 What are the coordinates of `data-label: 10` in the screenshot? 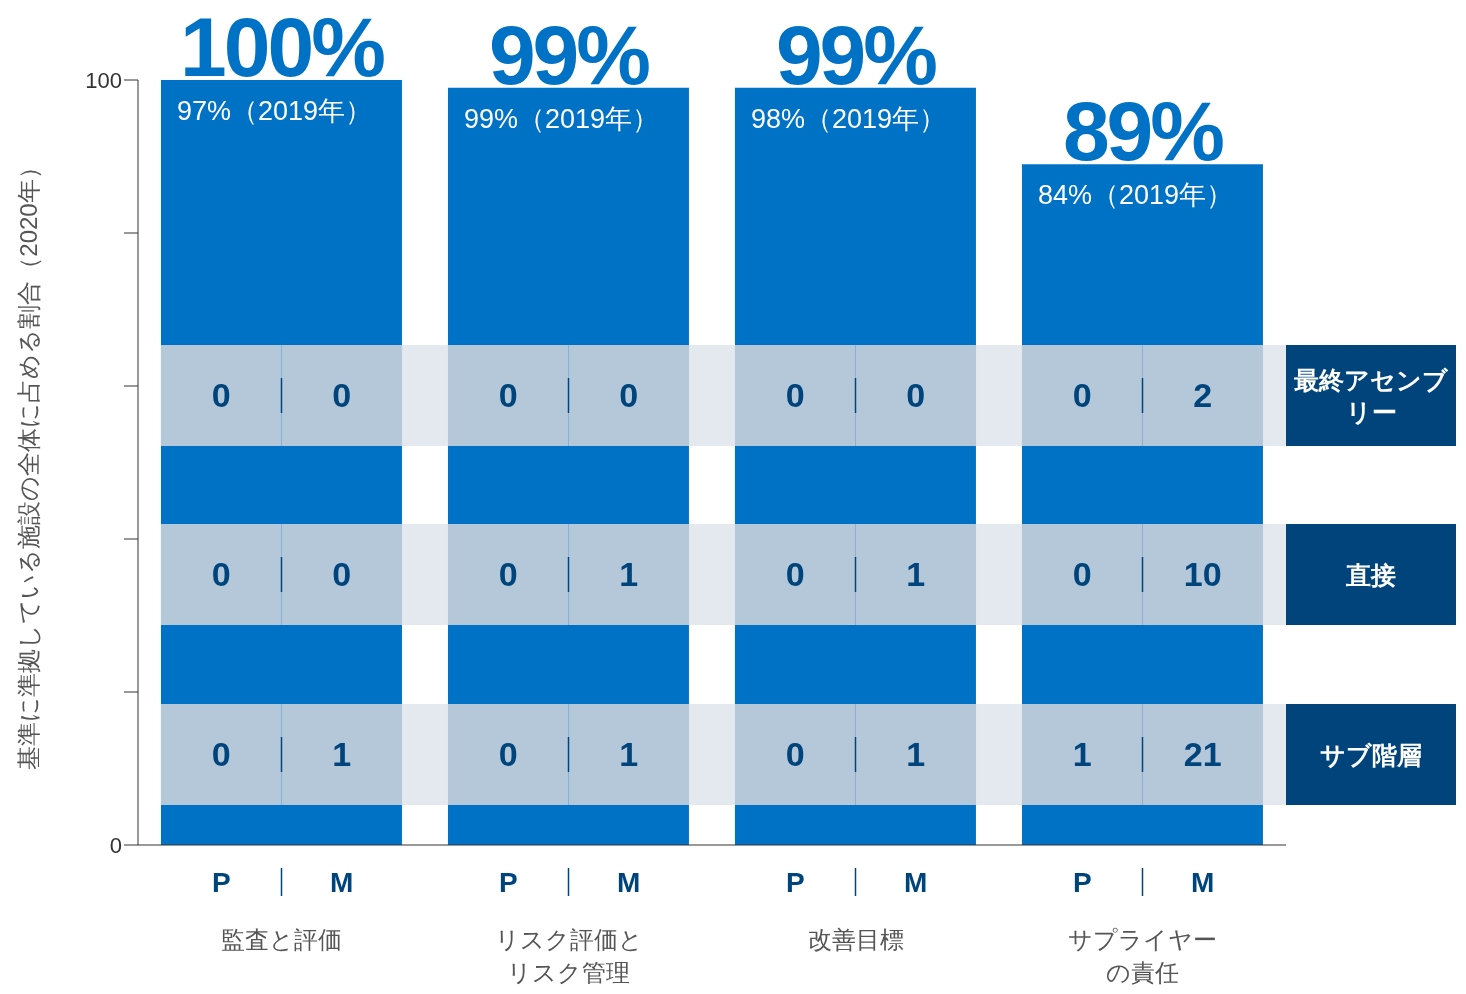 It's located at (1202, 574).